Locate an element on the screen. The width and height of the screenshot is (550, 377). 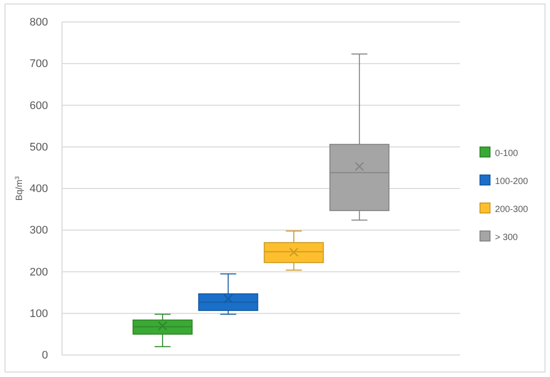
y-tick-label: 500 is located at coordinates (39, 147).